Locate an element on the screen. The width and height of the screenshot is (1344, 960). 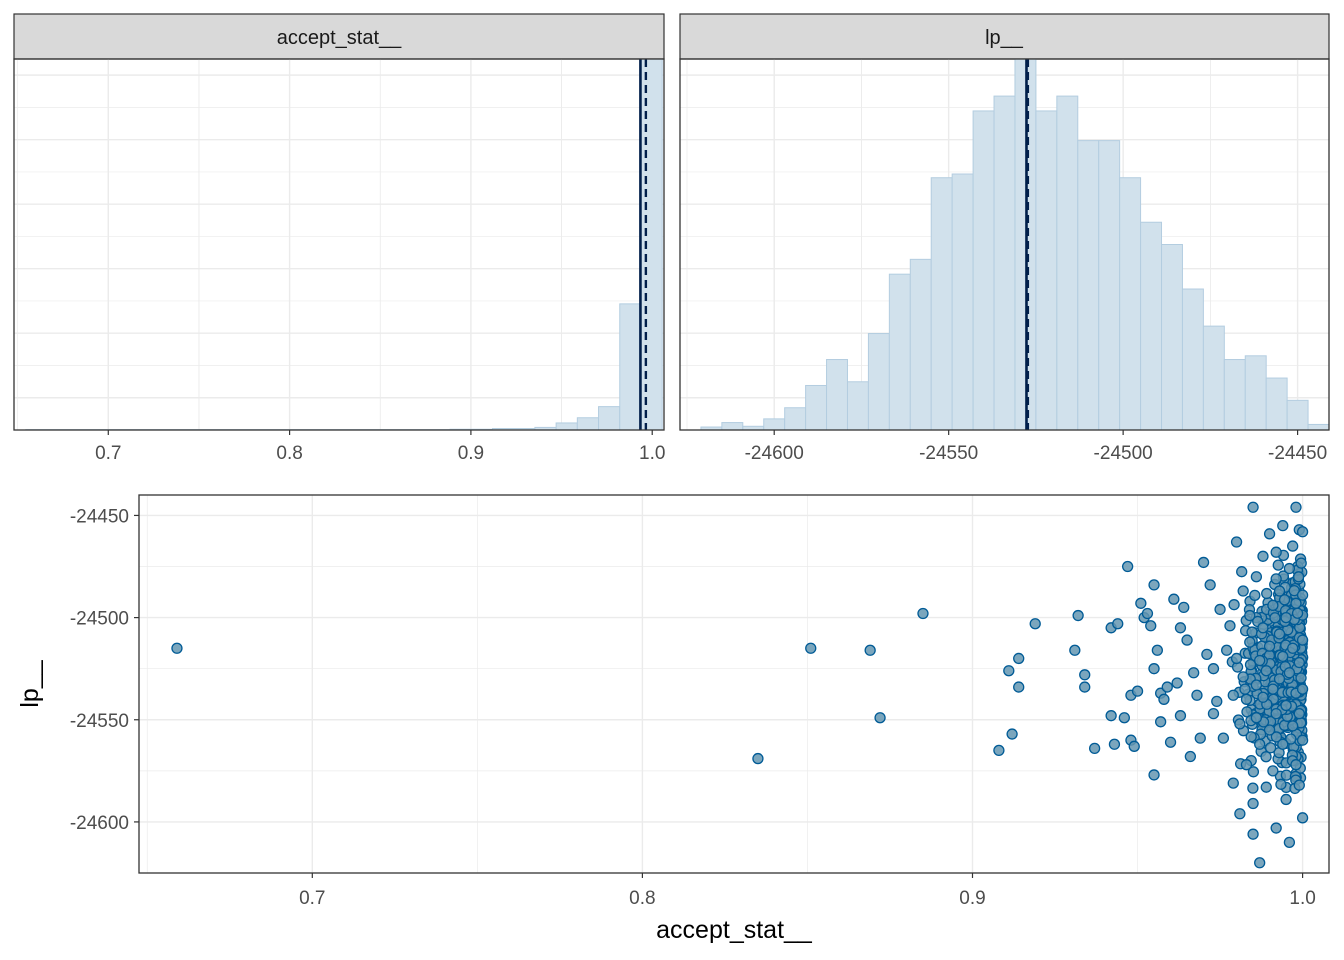
y-axis-title: lp__ is located at coordinates (30, 683).